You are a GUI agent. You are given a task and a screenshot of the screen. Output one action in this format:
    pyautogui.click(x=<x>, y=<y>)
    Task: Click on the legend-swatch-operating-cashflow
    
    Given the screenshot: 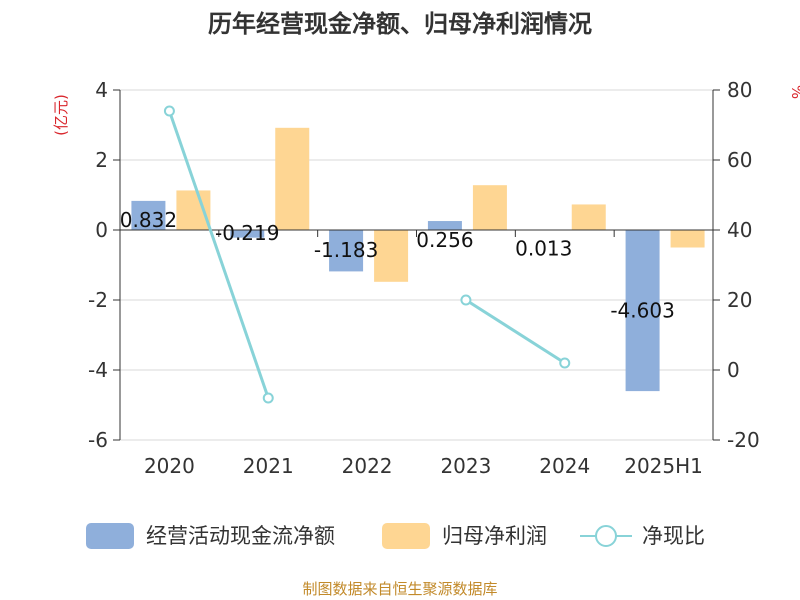 What is the action you would take?
    pyautogui.click(x=110, y=536)
    